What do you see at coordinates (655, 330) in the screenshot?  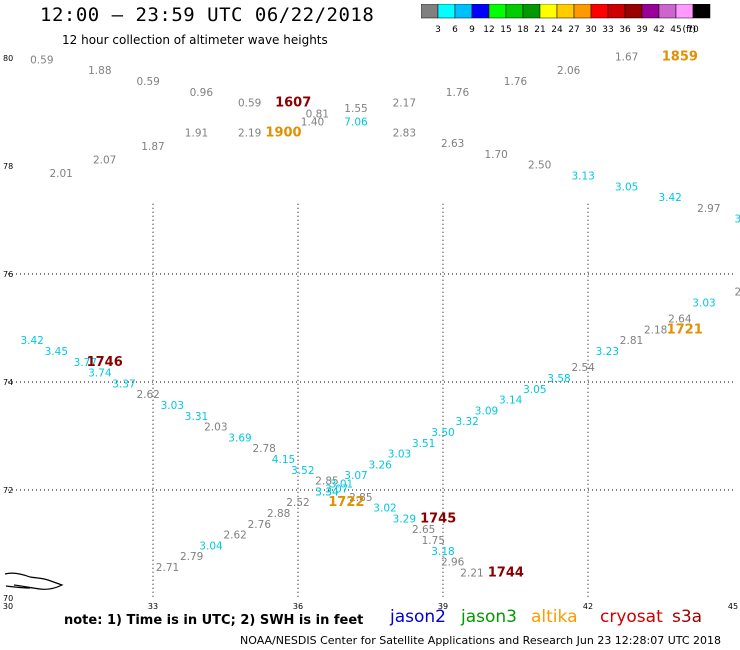 I see `wave-height-value: 2.18` at bounding box center [655, 330].